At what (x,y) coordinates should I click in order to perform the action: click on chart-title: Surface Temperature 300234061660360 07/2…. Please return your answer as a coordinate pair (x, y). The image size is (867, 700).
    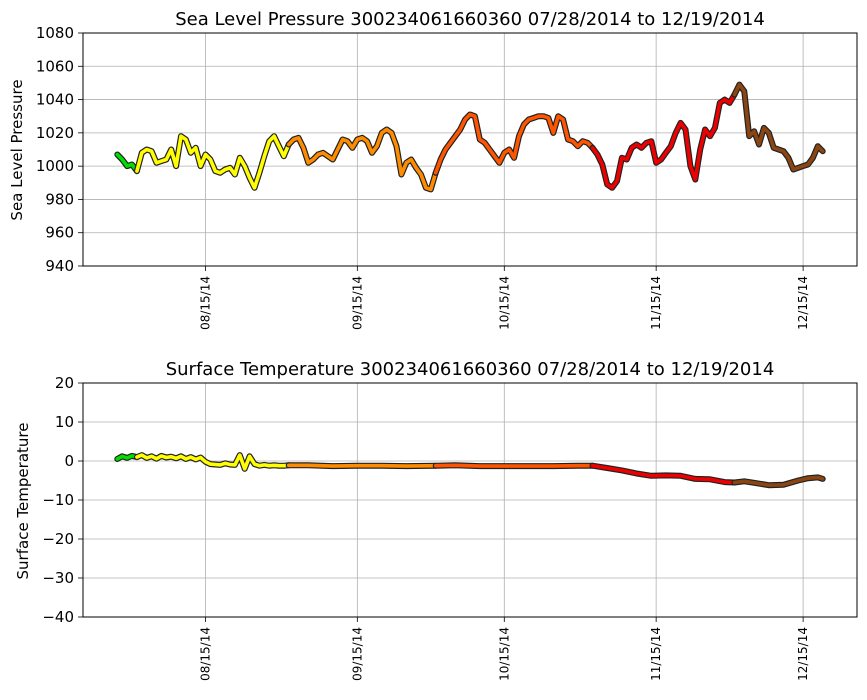
    Looking at the image, I should click on (470, 369).